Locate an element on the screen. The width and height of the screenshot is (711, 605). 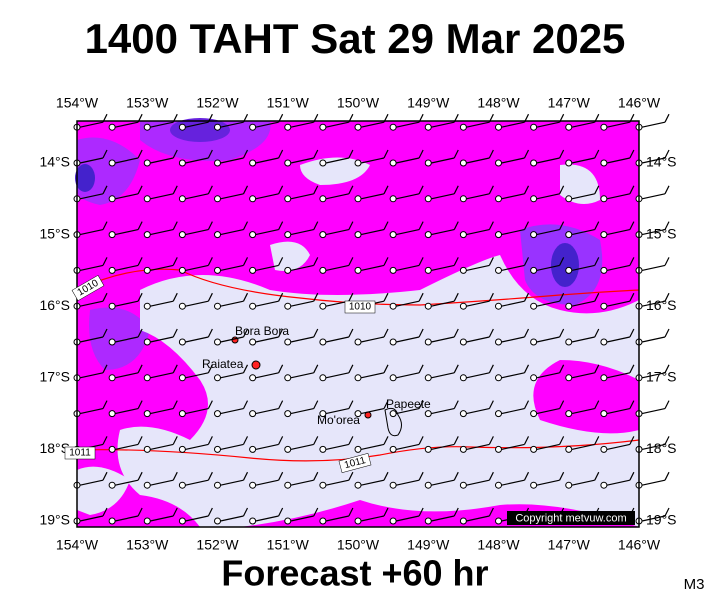
longitude-label: 149°W is located at coordinates (428, 545).